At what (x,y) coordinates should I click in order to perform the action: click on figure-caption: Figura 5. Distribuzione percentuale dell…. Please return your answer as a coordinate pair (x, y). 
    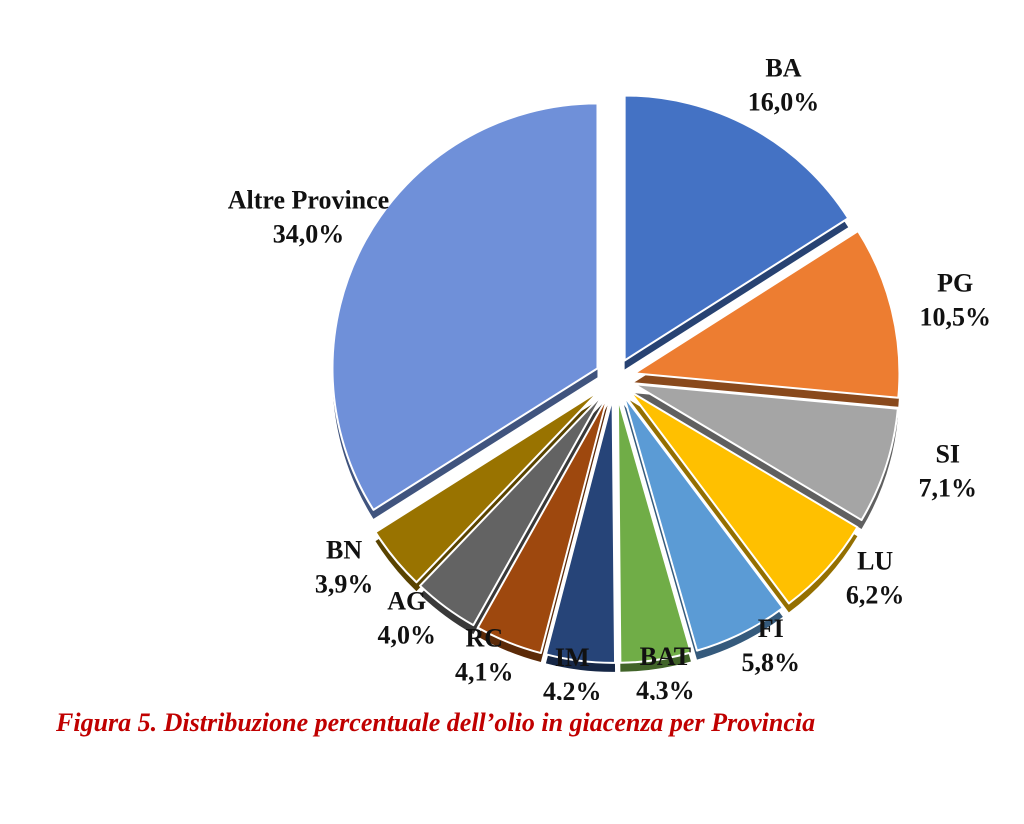
    Looking at the image, I should click on (436, 722).